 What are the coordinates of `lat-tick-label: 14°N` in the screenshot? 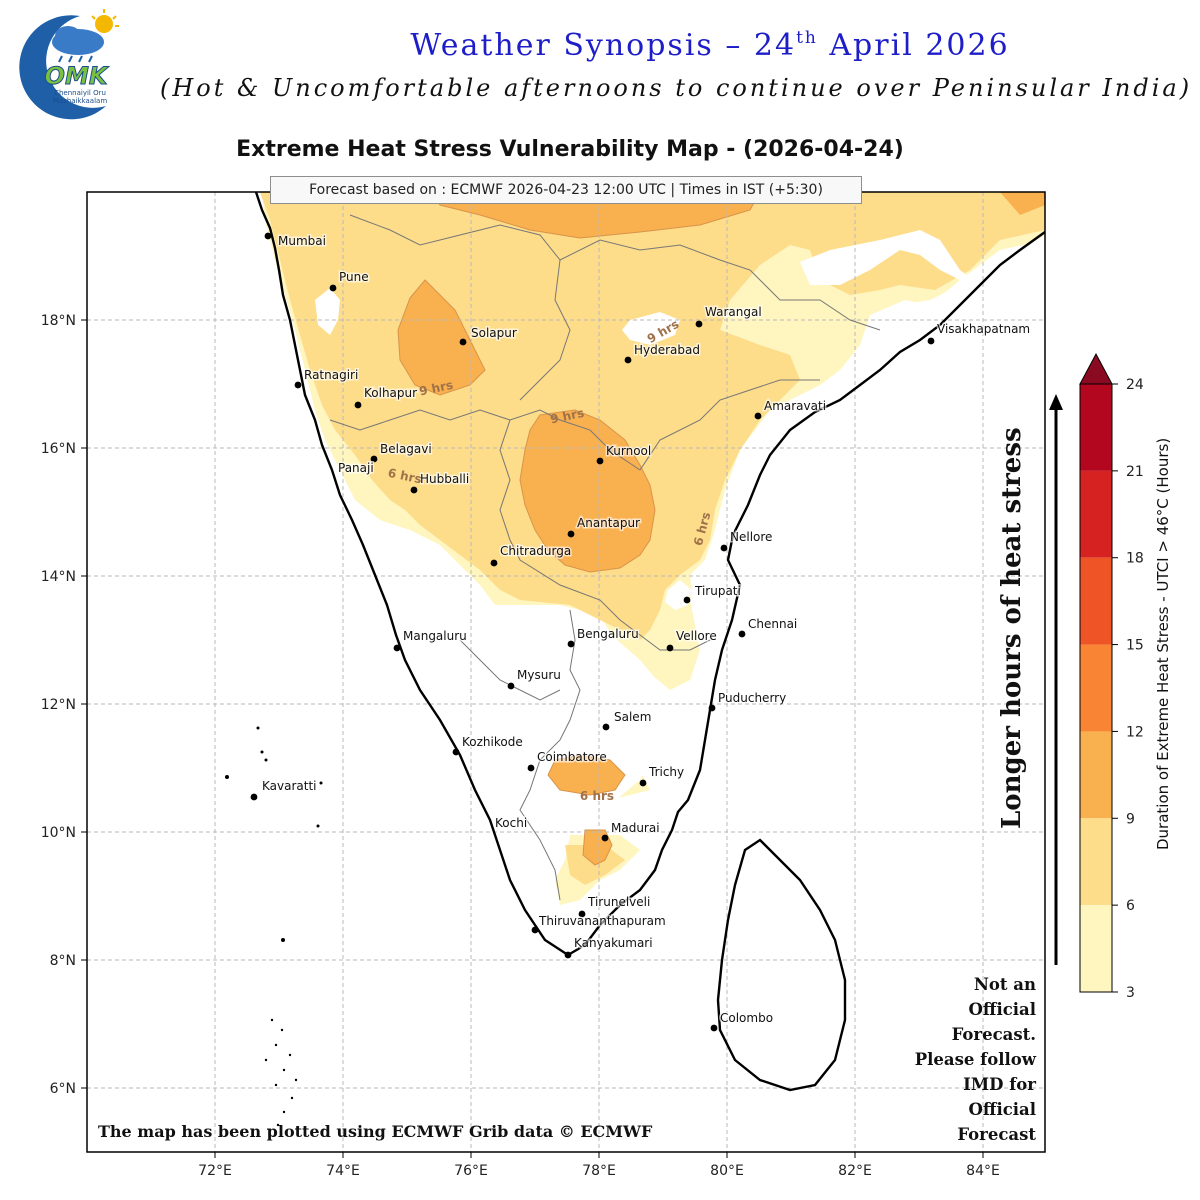 It's located at (58, 577).